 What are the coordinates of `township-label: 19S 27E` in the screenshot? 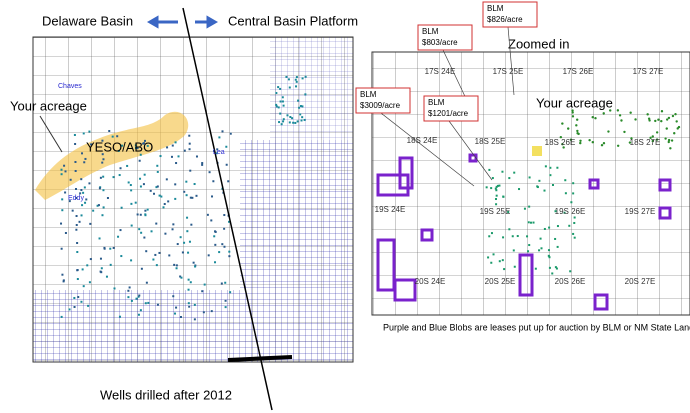 It's located at (640, 211).